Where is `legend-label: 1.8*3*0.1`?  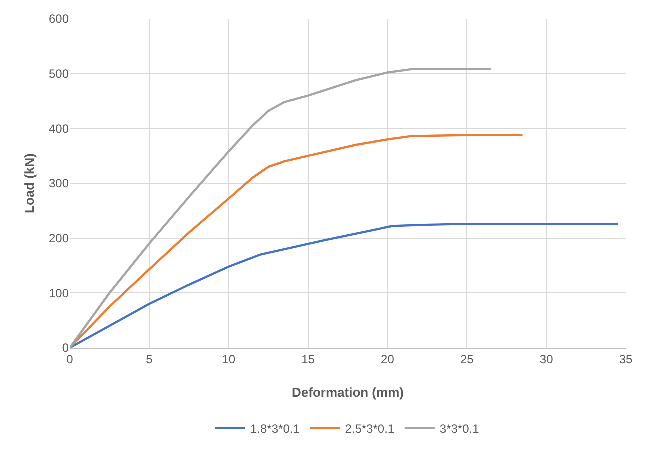
legend-label: 1.8*3*0.1 is located at coordinates (275, 429).